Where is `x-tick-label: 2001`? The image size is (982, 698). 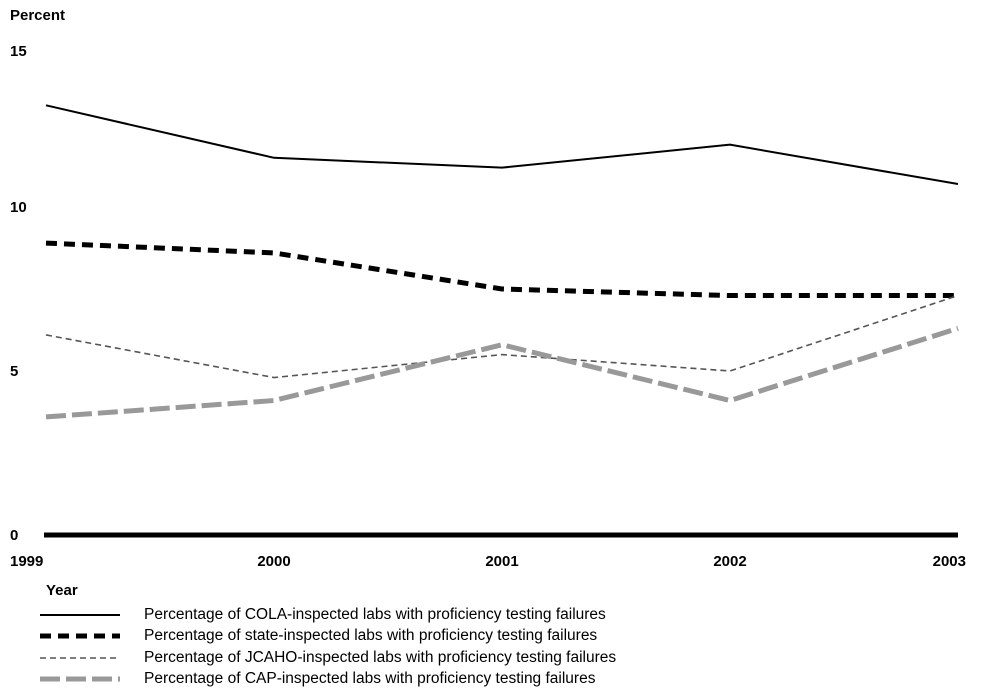 x-tick-label: 2001 is located at coordinates (501, 561).